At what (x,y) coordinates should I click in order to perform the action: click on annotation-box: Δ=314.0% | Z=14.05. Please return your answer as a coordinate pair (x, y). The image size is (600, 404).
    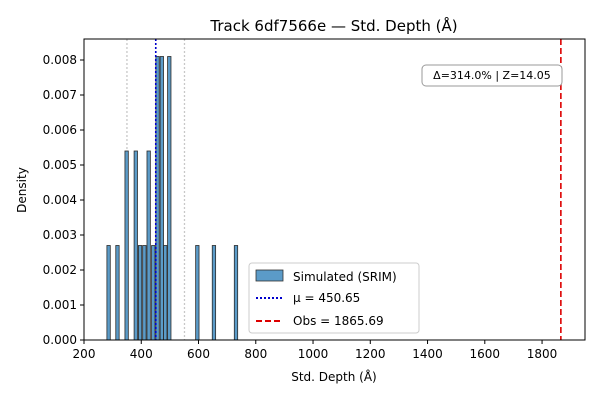
    Looking at the image, I should click on (492, 75).